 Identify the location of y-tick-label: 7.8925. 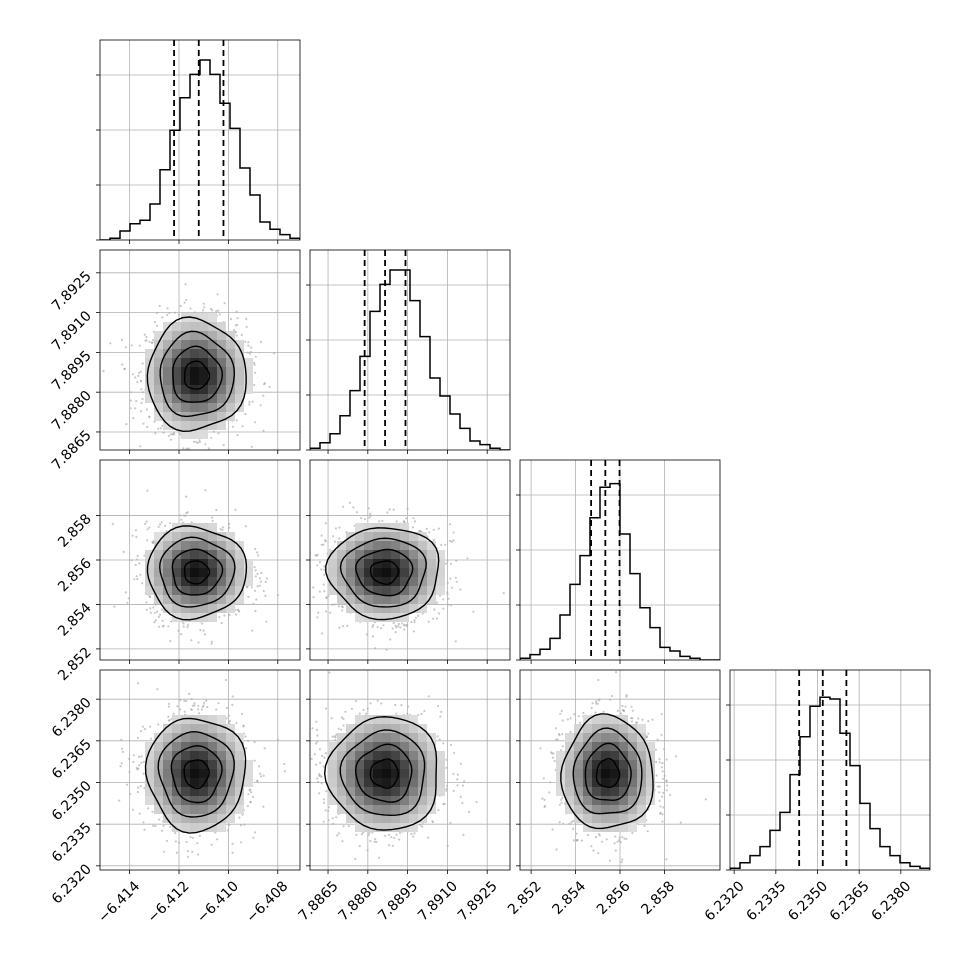
(72, 291).